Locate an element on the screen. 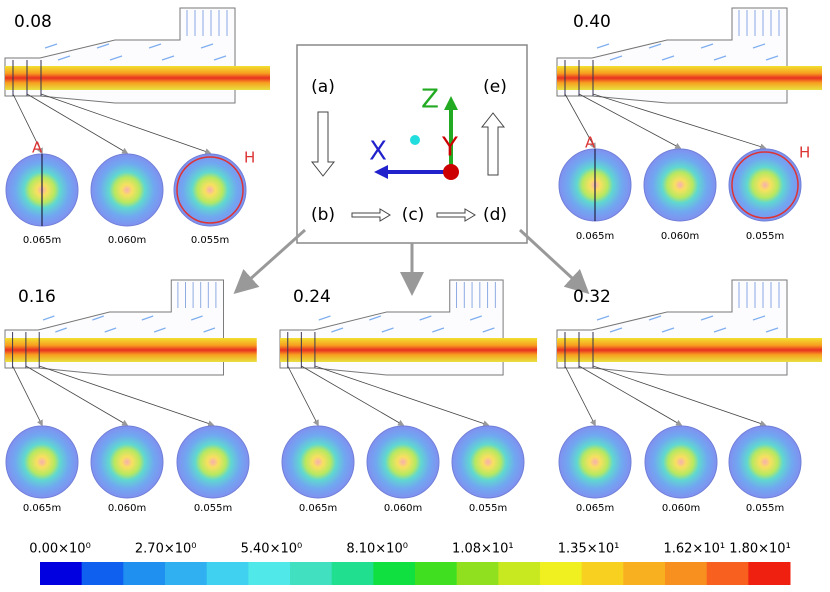 This screenshot has width=830, height=592. colorbar-label: 1.08×10¹ is located at coordinates (483, 549).